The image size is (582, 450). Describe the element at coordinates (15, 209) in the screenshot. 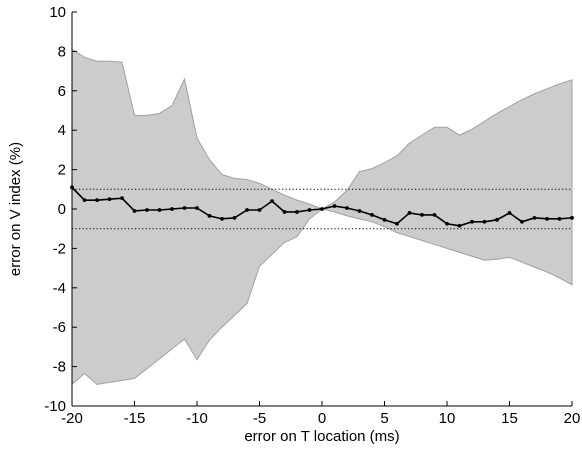

I see `y-axis-label: error on V index (%)` at that location.